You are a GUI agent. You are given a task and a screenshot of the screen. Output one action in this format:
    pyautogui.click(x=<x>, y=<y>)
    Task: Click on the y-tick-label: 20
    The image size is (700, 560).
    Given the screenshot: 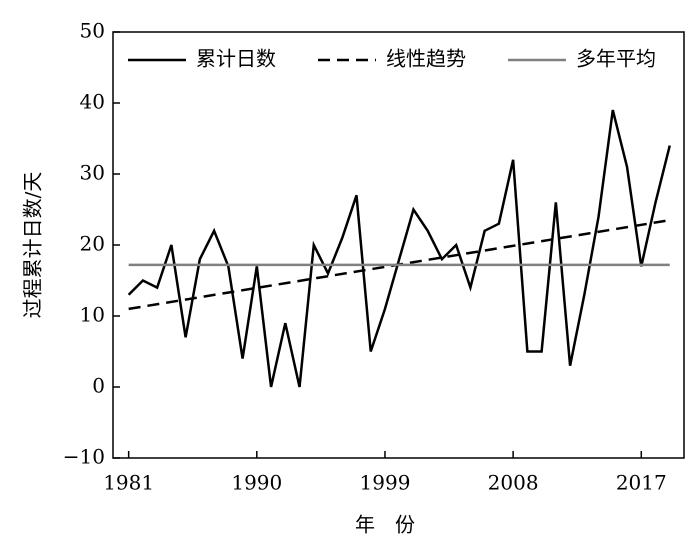 What is the action you would take?
    pyautogui.click(x=92, y=244)
    